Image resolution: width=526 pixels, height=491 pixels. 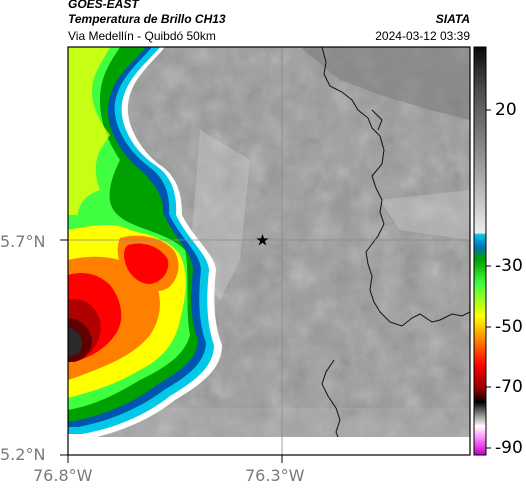 I want to click on colorbar-tick-label: -50, so click(x=509, y=327).